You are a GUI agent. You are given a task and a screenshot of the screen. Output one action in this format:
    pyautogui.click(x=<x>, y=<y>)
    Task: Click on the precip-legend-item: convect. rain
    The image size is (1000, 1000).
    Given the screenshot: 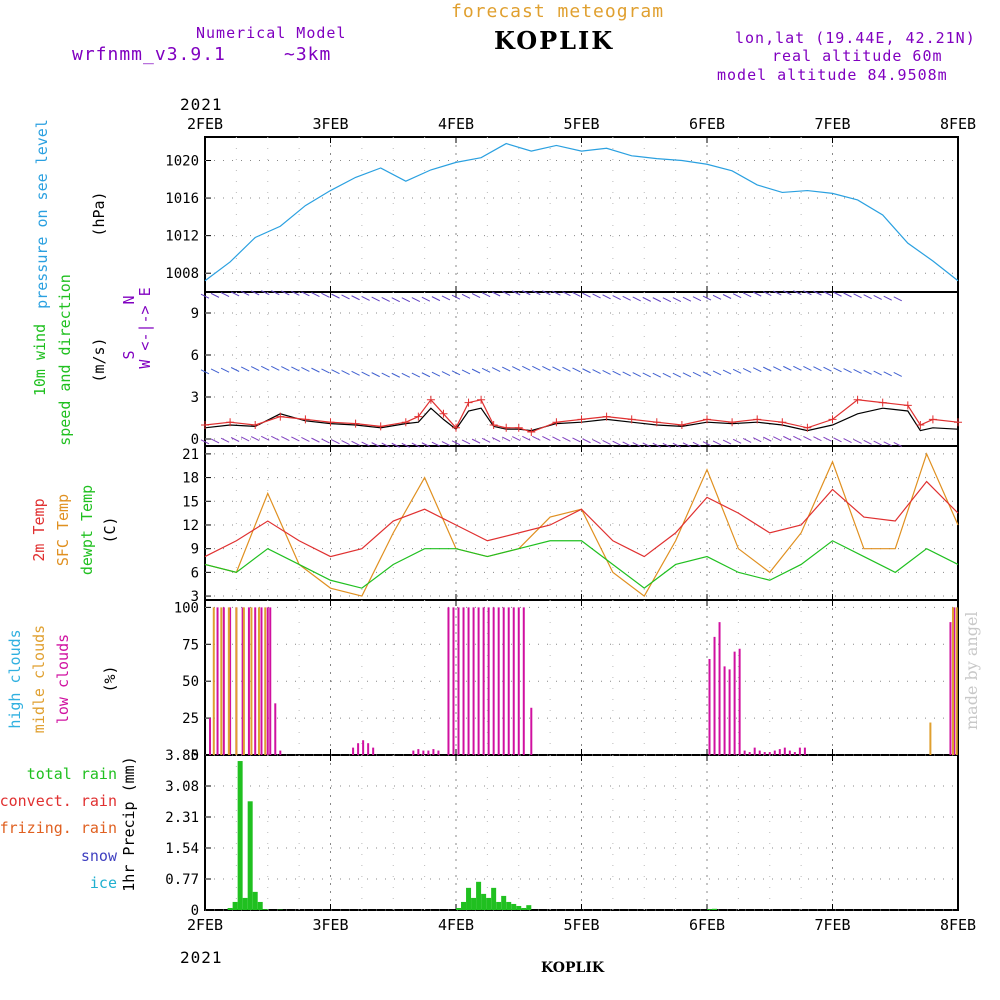 What is the action you would take?
    pyautogui.click(x=58, y=801)
    